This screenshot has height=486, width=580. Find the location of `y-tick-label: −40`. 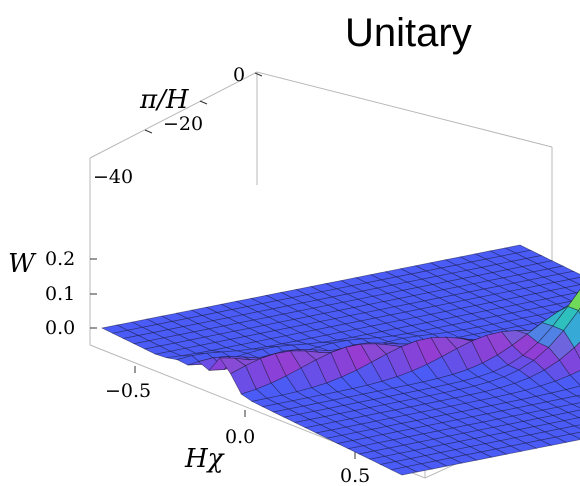

y-tick-label: −40 is located at coordinates (113, 177).